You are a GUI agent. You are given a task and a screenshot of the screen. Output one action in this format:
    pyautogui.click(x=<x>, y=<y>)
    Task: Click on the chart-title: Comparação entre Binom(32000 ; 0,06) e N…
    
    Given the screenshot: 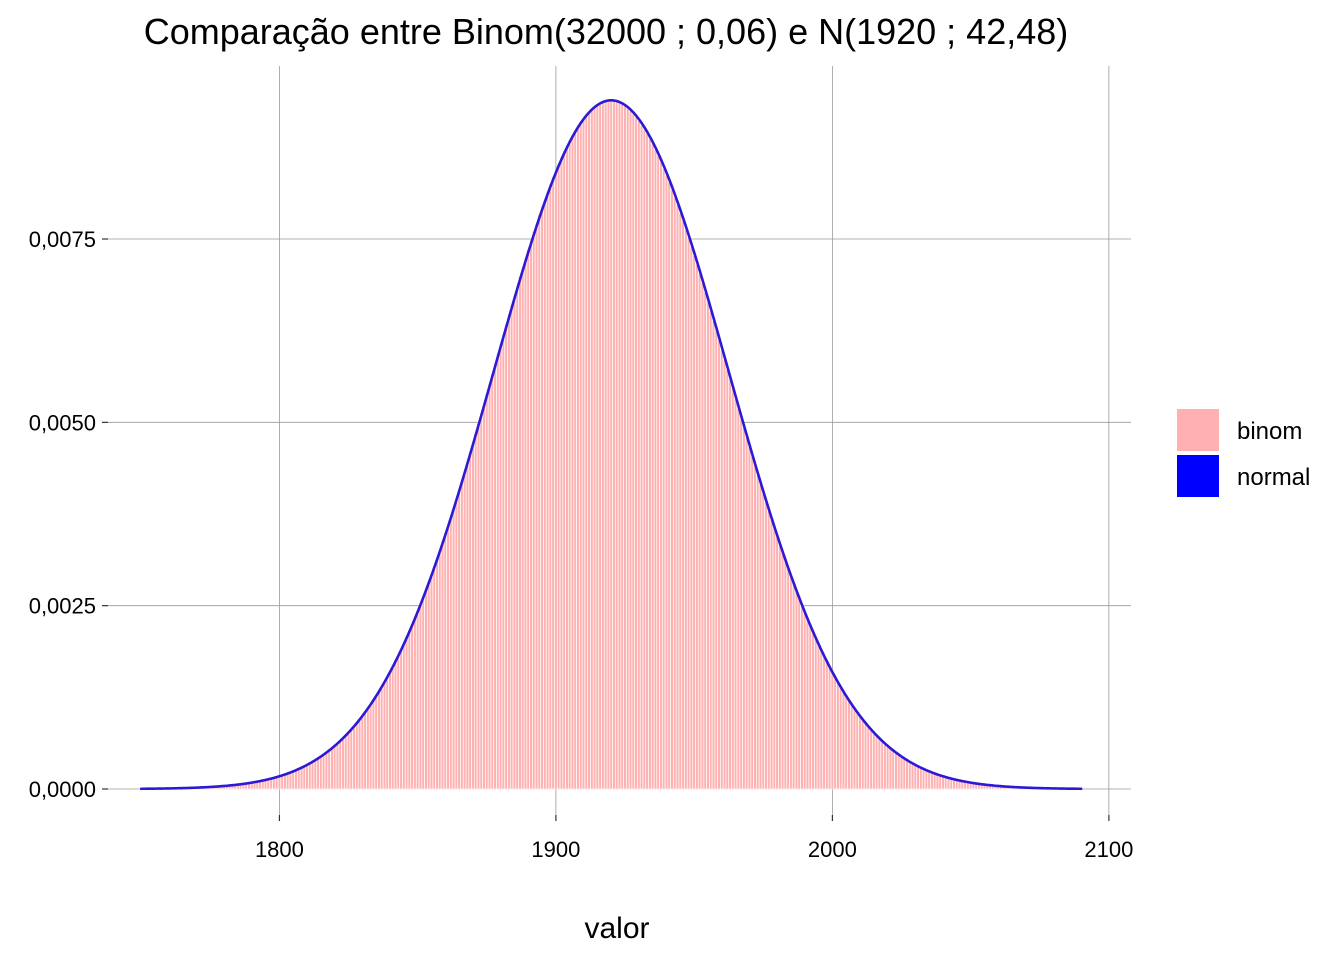 What is the action you would take?
    pyautogui.click(x=606, y=31)
    